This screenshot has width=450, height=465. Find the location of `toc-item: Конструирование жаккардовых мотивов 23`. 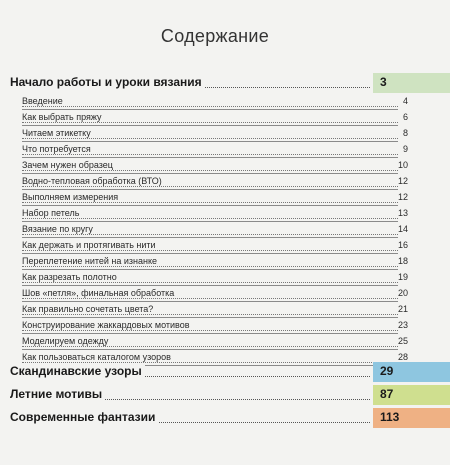

toc-item: Конструирование жаккардовых мотивов 23 is located at coordinates (225, 327).